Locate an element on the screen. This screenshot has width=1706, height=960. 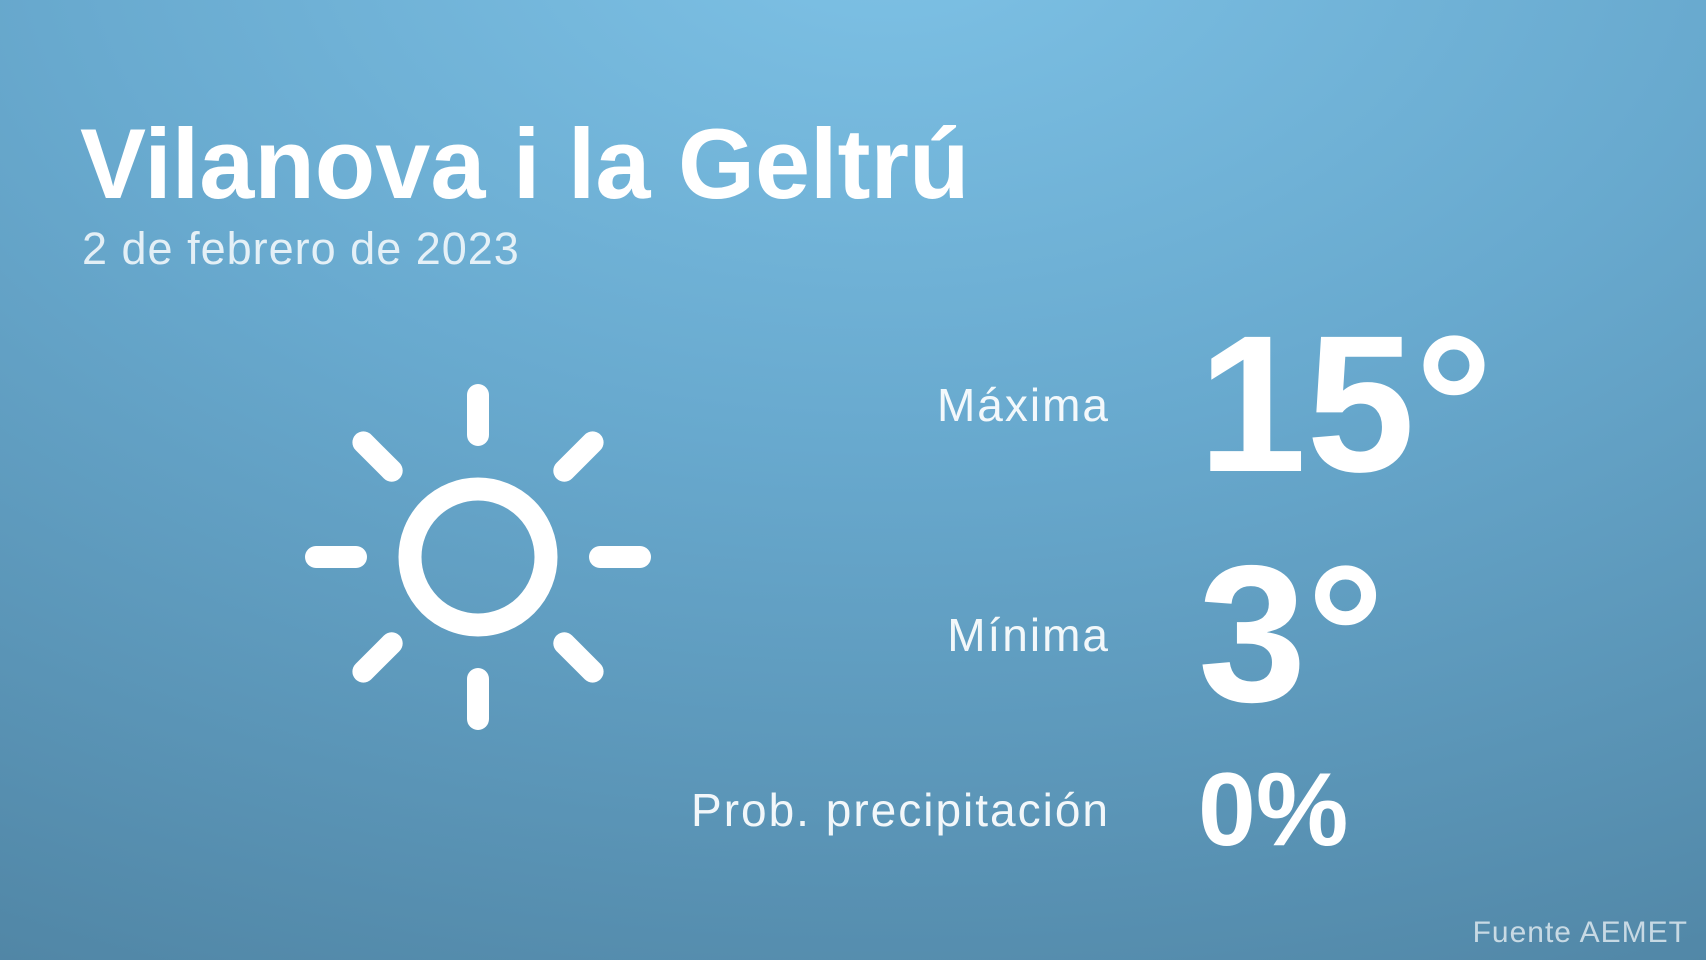
min-temperature-value: 3° is located at coordinates (1291, 634).